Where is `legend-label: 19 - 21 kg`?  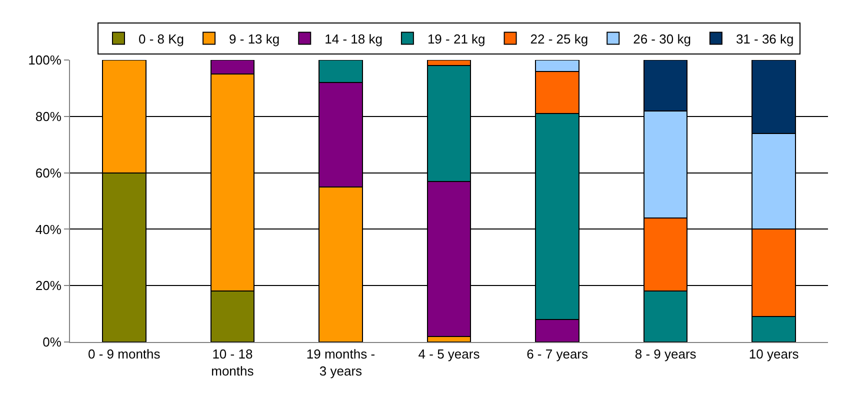 legend-label: 19 - 21 kg is located at coordinates (456, 38).